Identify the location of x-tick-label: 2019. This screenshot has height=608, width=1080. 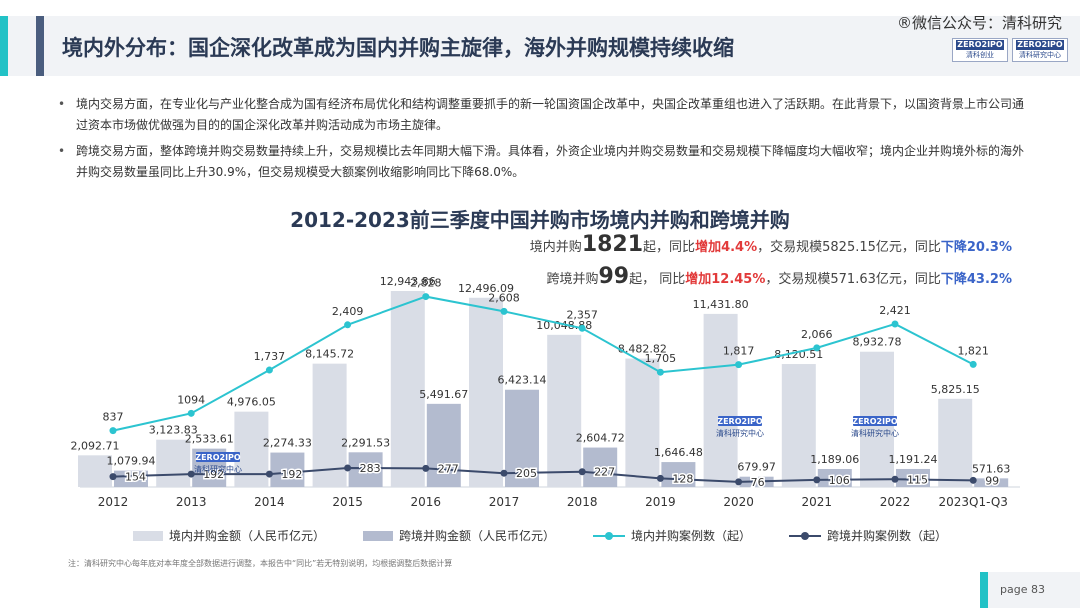
(660, 502).